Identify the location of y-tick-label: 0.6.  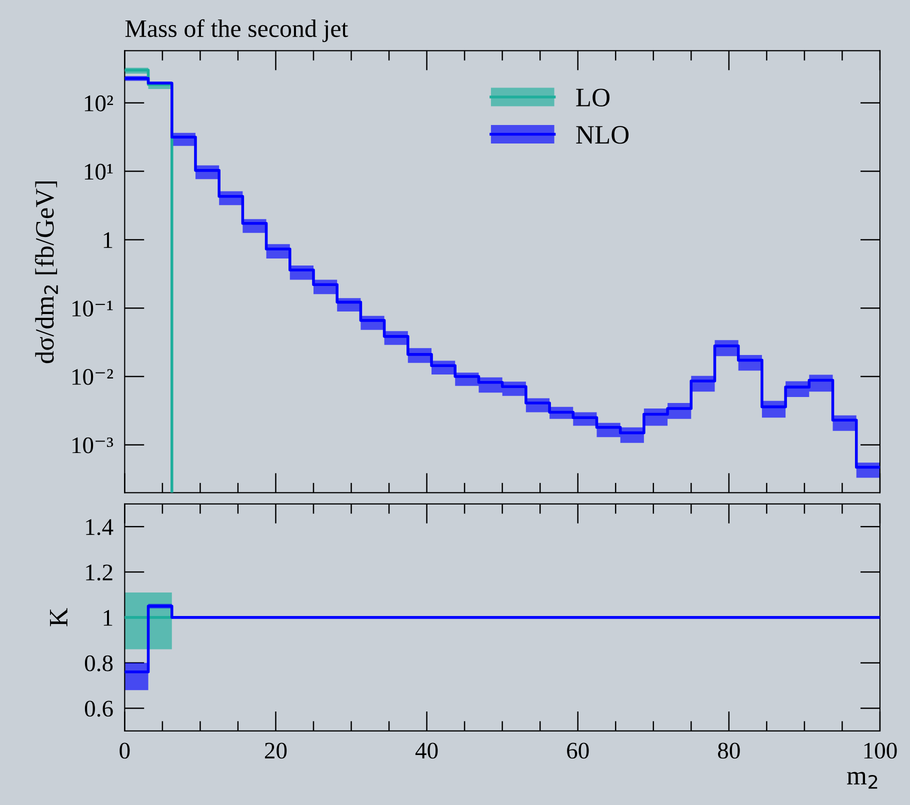
(98, 708).